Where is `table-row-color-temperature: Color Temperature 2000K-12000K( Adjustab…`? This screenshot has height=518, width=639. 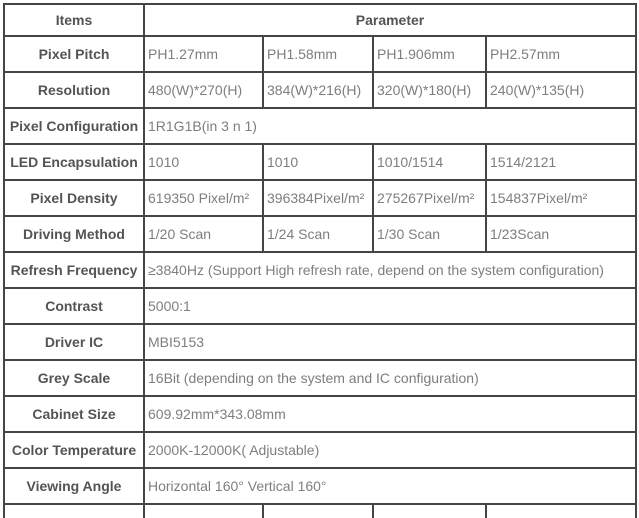
table-row-color-temperature: Color Temperature 2000K-12000K( Adjustab… is located at coordinates (320, 450).